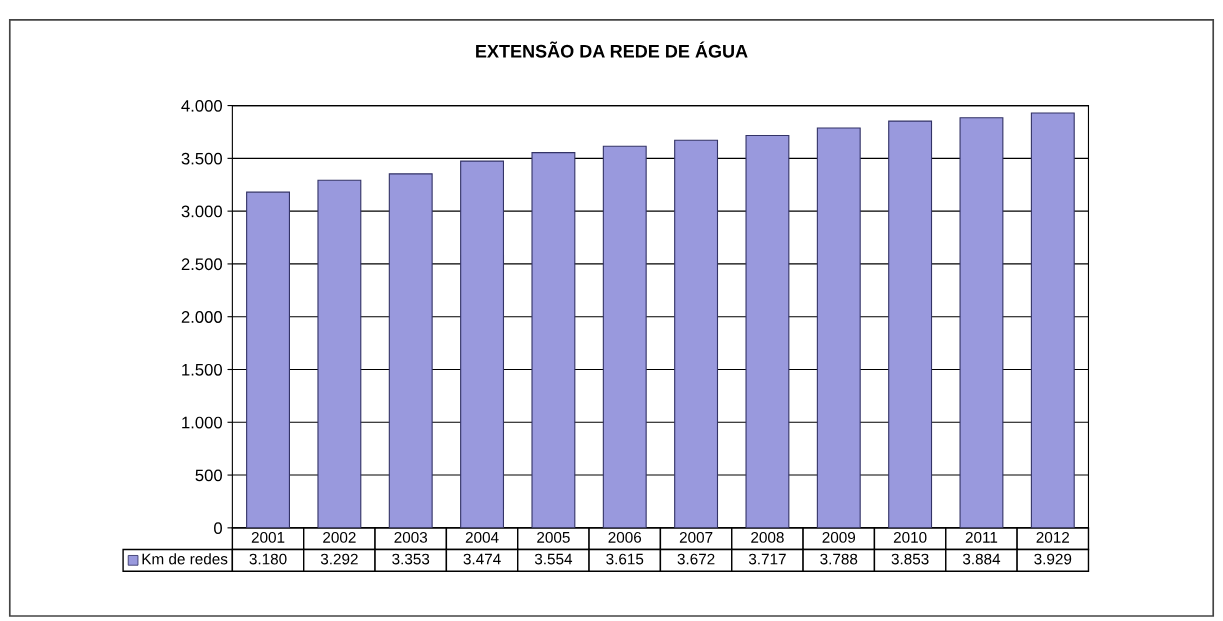  I want to click on x-tick-label: 2012, so click(1053, 537).